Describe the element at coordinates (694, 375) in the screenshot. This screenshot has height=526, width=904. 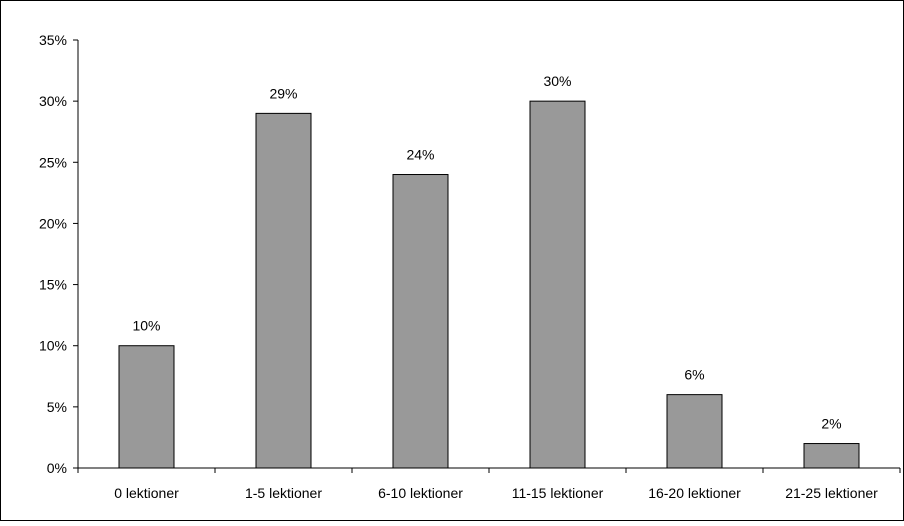
I see `data-label: 6%` at that location.